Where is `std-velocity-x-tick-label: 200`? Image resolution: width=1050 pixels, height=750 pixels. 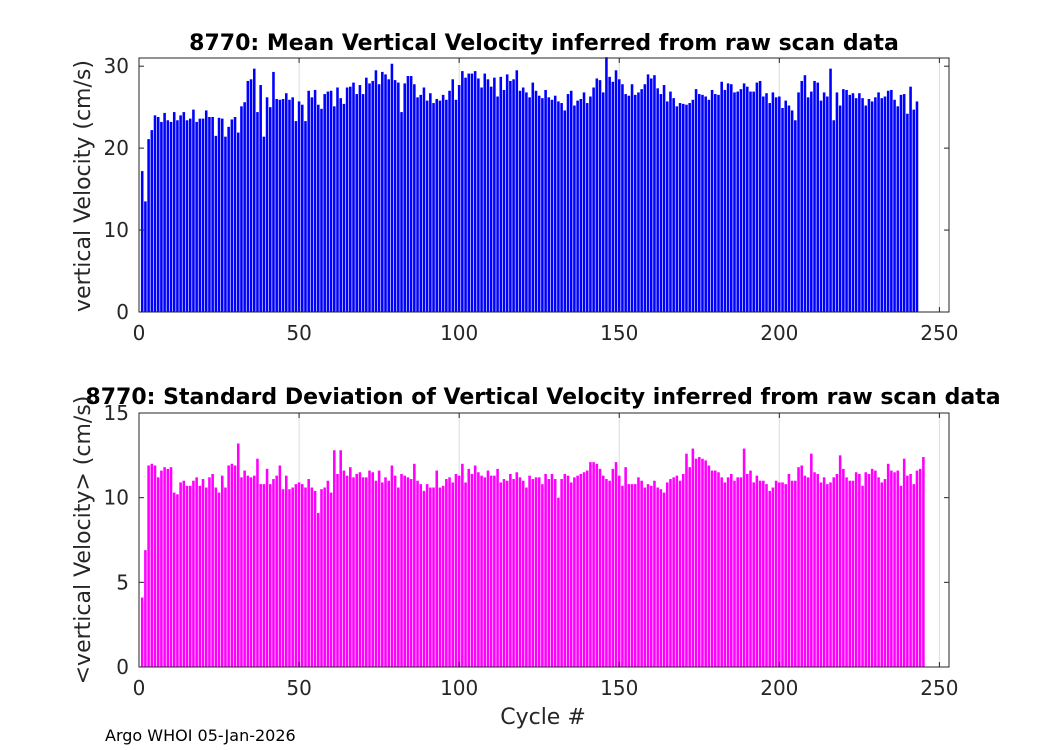
std-velocity-x-tick-label: 200 is located at coordinates (779, 688).